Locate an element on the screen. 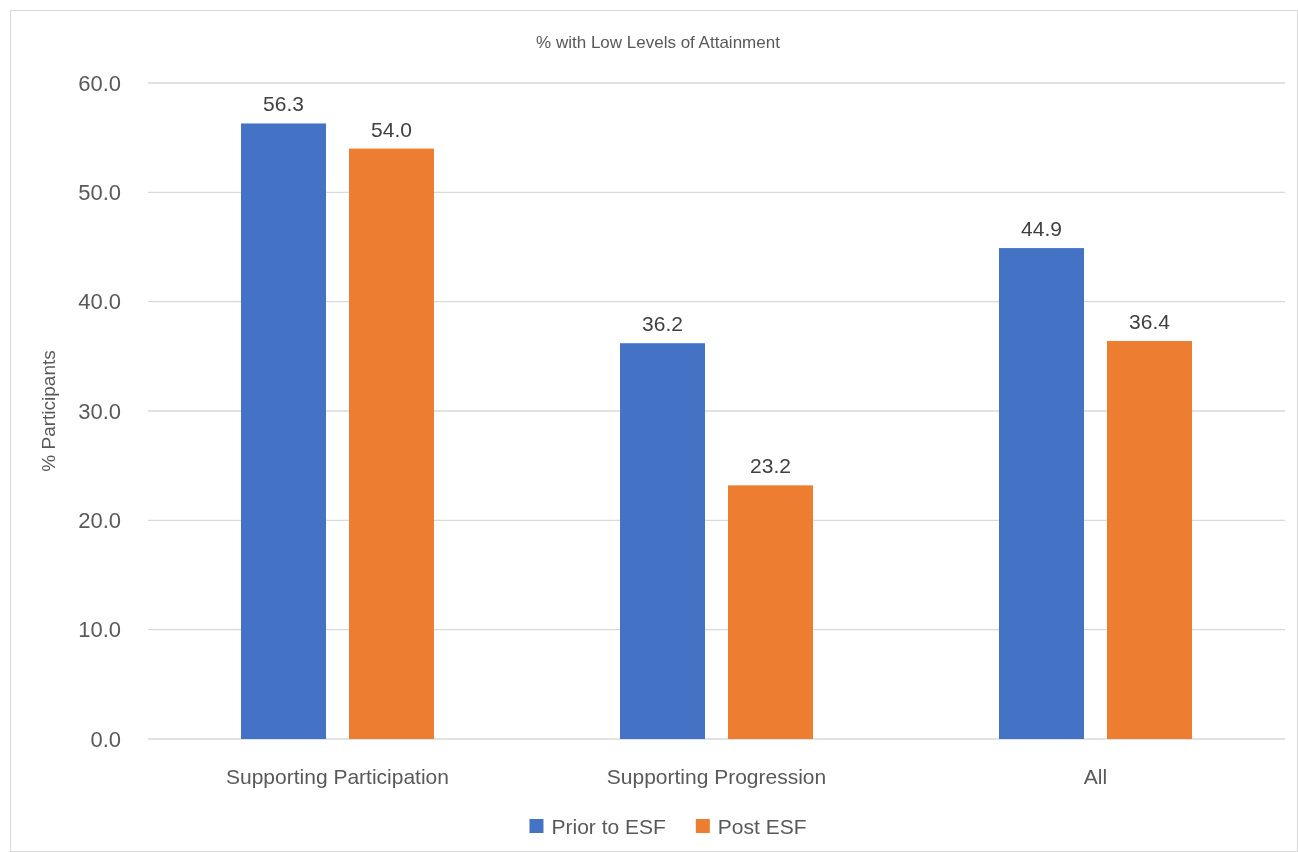 The height and width of the screenshot is (852, 1298). data-label: 23.2 is located at coordinates (770, 466).